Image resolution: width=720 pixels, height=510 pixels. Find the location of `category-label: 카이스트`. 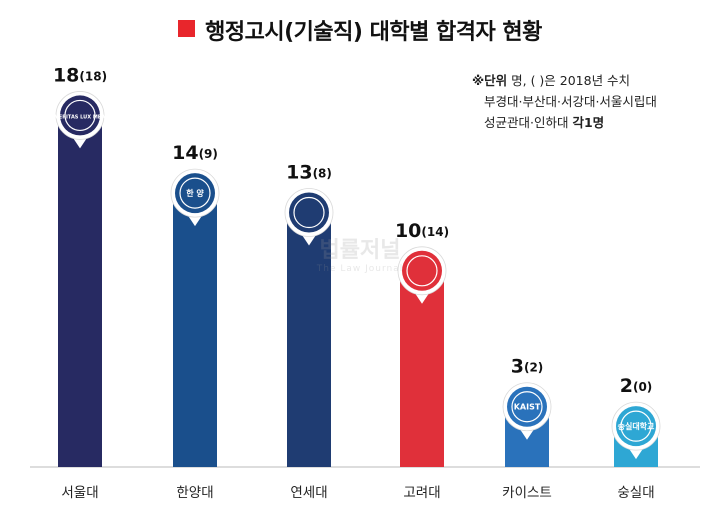

category-label: 카이스트 is located at coordinates (527, 493).